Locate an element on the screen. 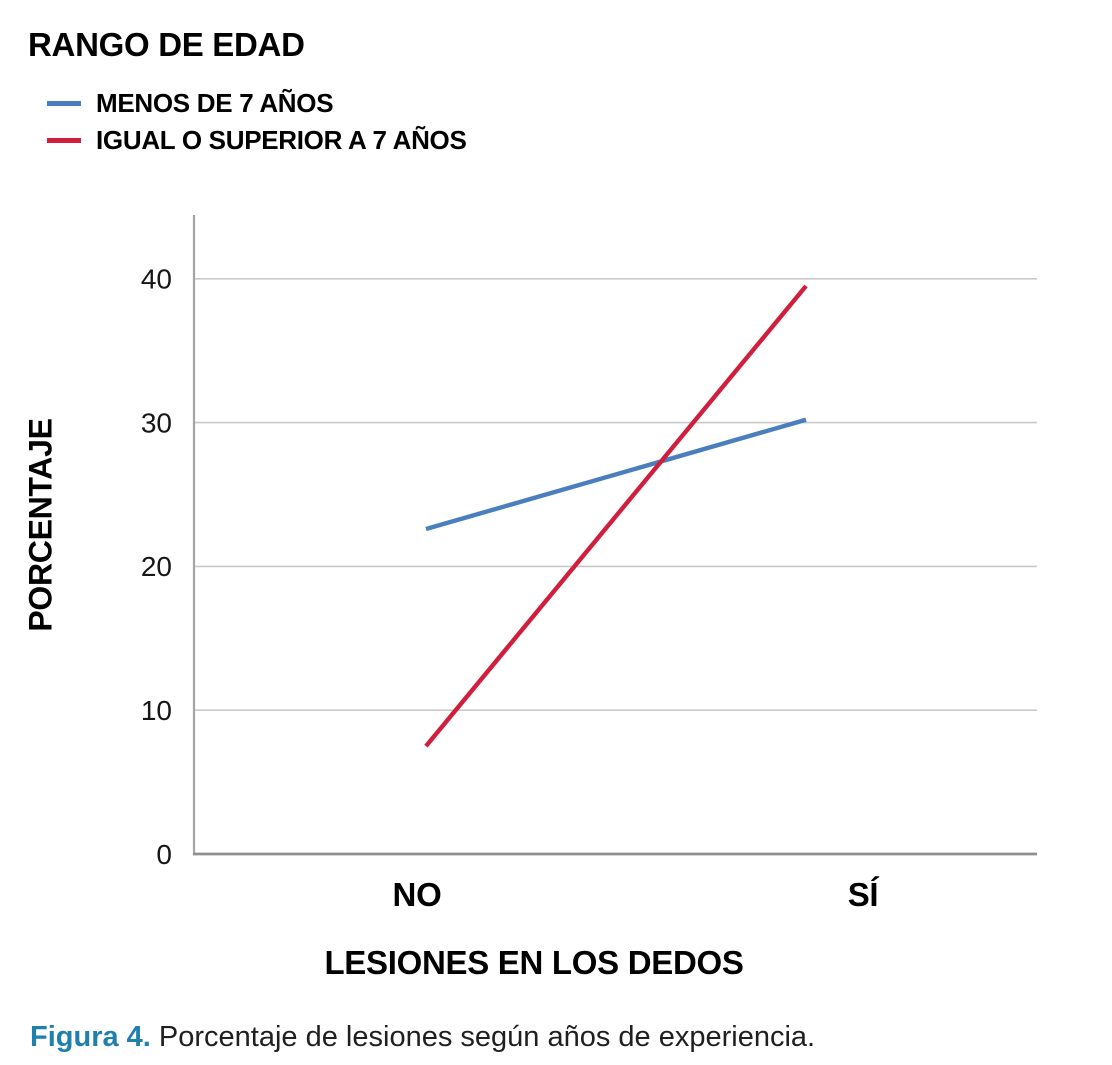 Image resolution: width=1112 pixels, height=1065 pixels. legend-line-swatch-red is located at coordinates (64, 140).